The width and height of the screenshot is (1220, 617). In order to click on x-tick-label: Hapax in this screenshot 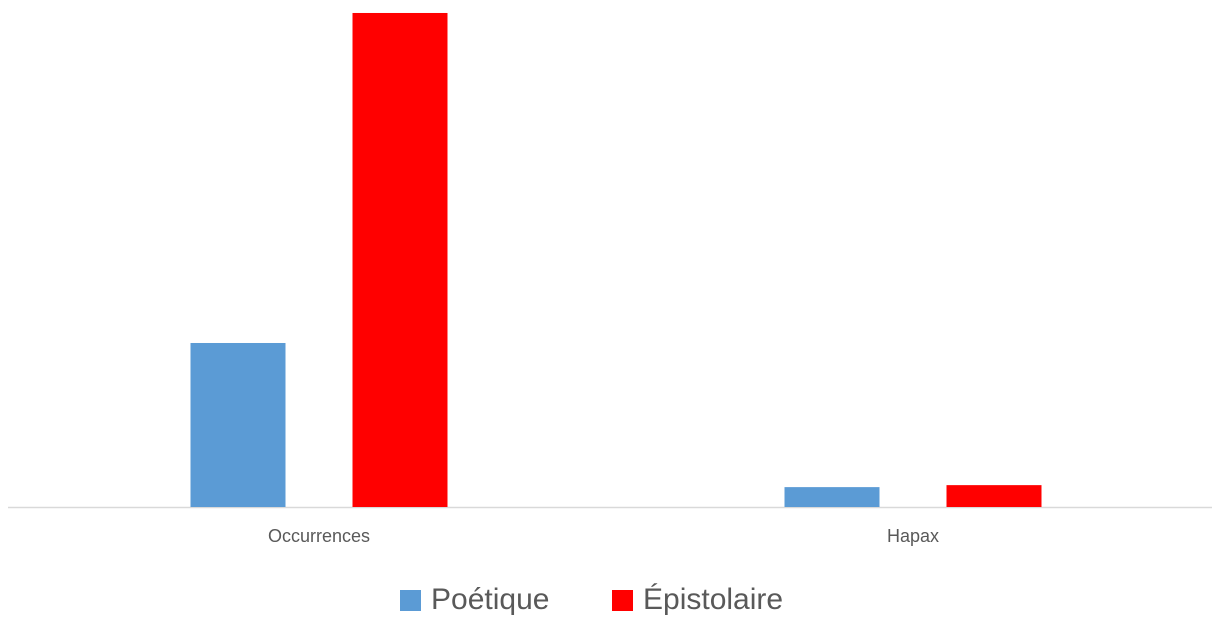, I will do `click(913, 536)`.